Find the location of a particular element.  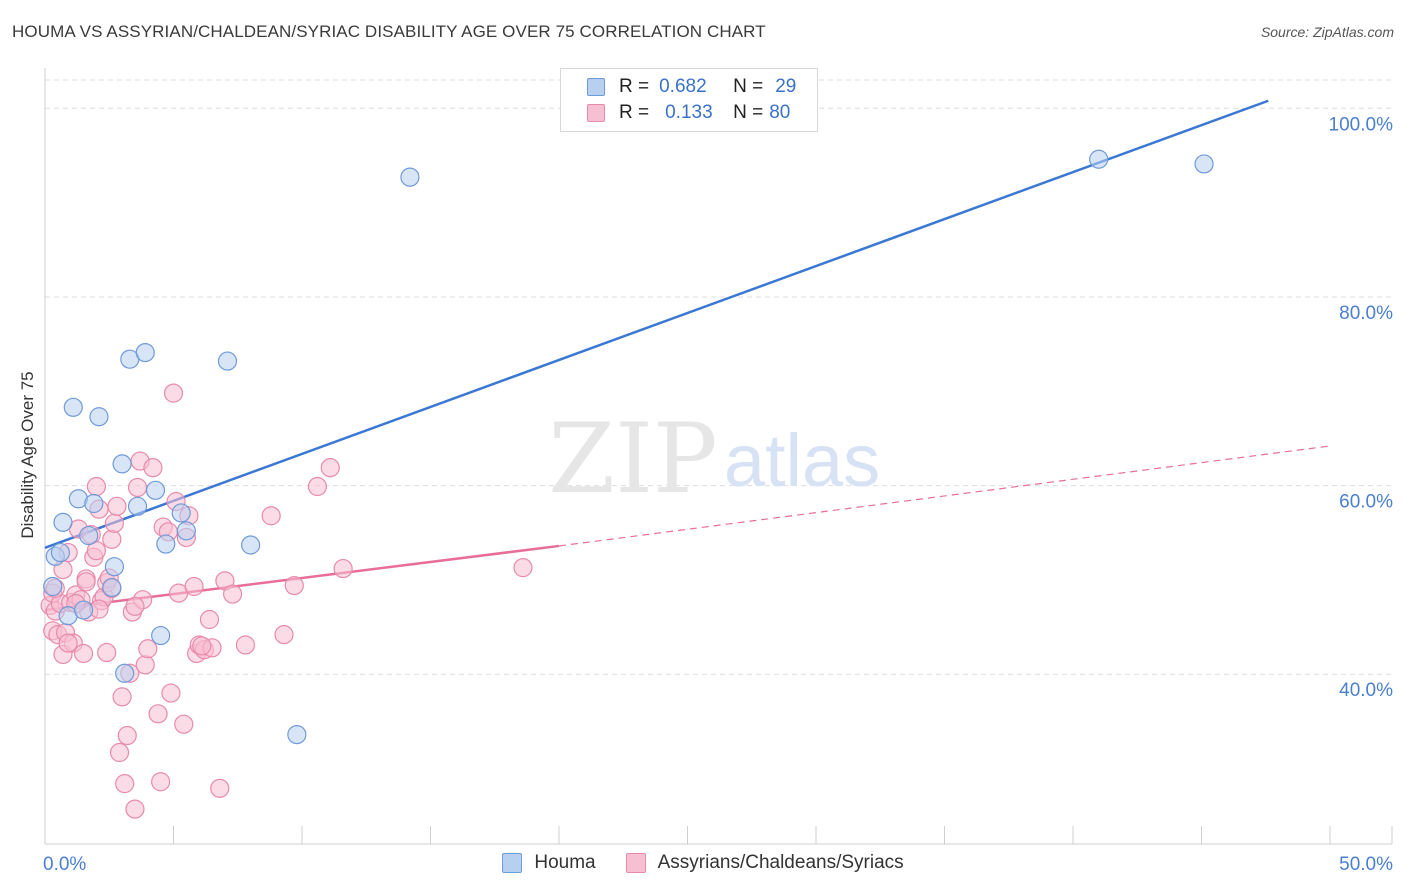

legend-n-value: 29 is located at coordinates (786, 86).